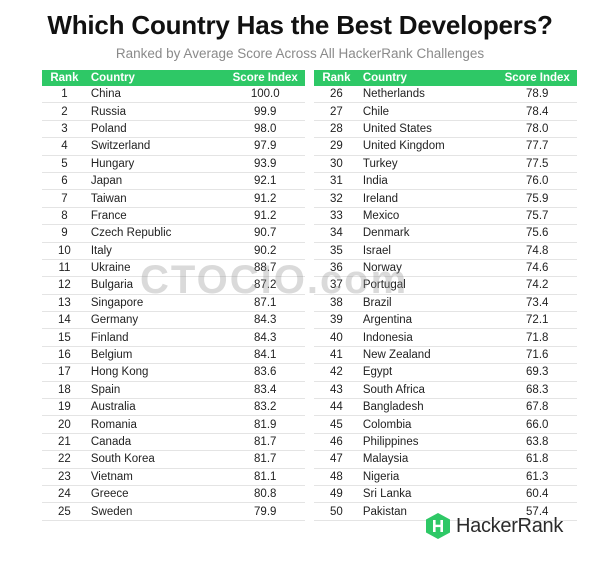 The width and height of the screenshot is (600, 571). I want to click on table-row: 30 Turkey 77.5, so click(445, 164).